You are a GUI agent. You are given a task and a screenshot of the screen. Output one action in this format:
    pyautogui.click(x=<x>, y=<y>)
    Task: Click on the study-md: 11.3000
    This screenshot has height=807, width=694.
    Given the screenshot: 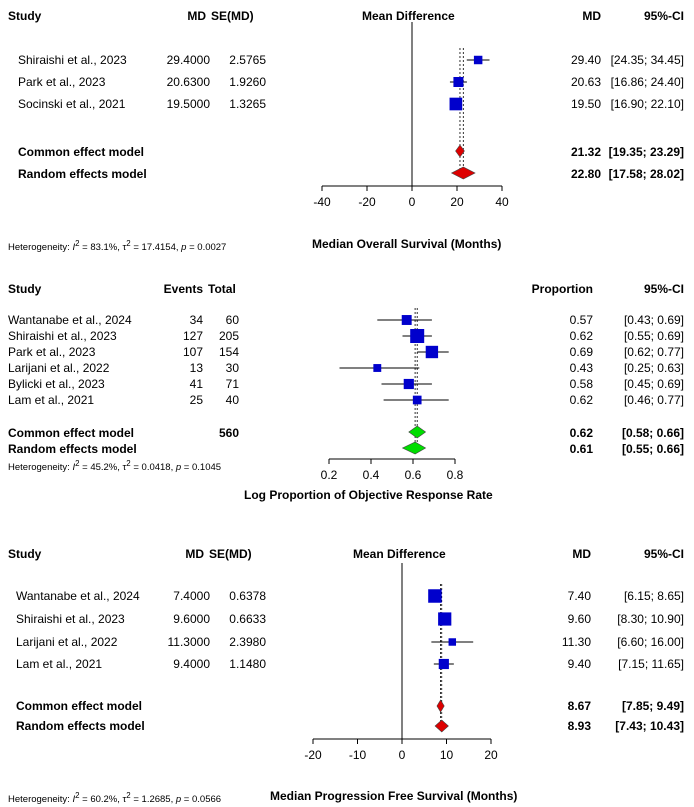 What is the action you would take?
    pyautogui.click(x=189, y=642)
    